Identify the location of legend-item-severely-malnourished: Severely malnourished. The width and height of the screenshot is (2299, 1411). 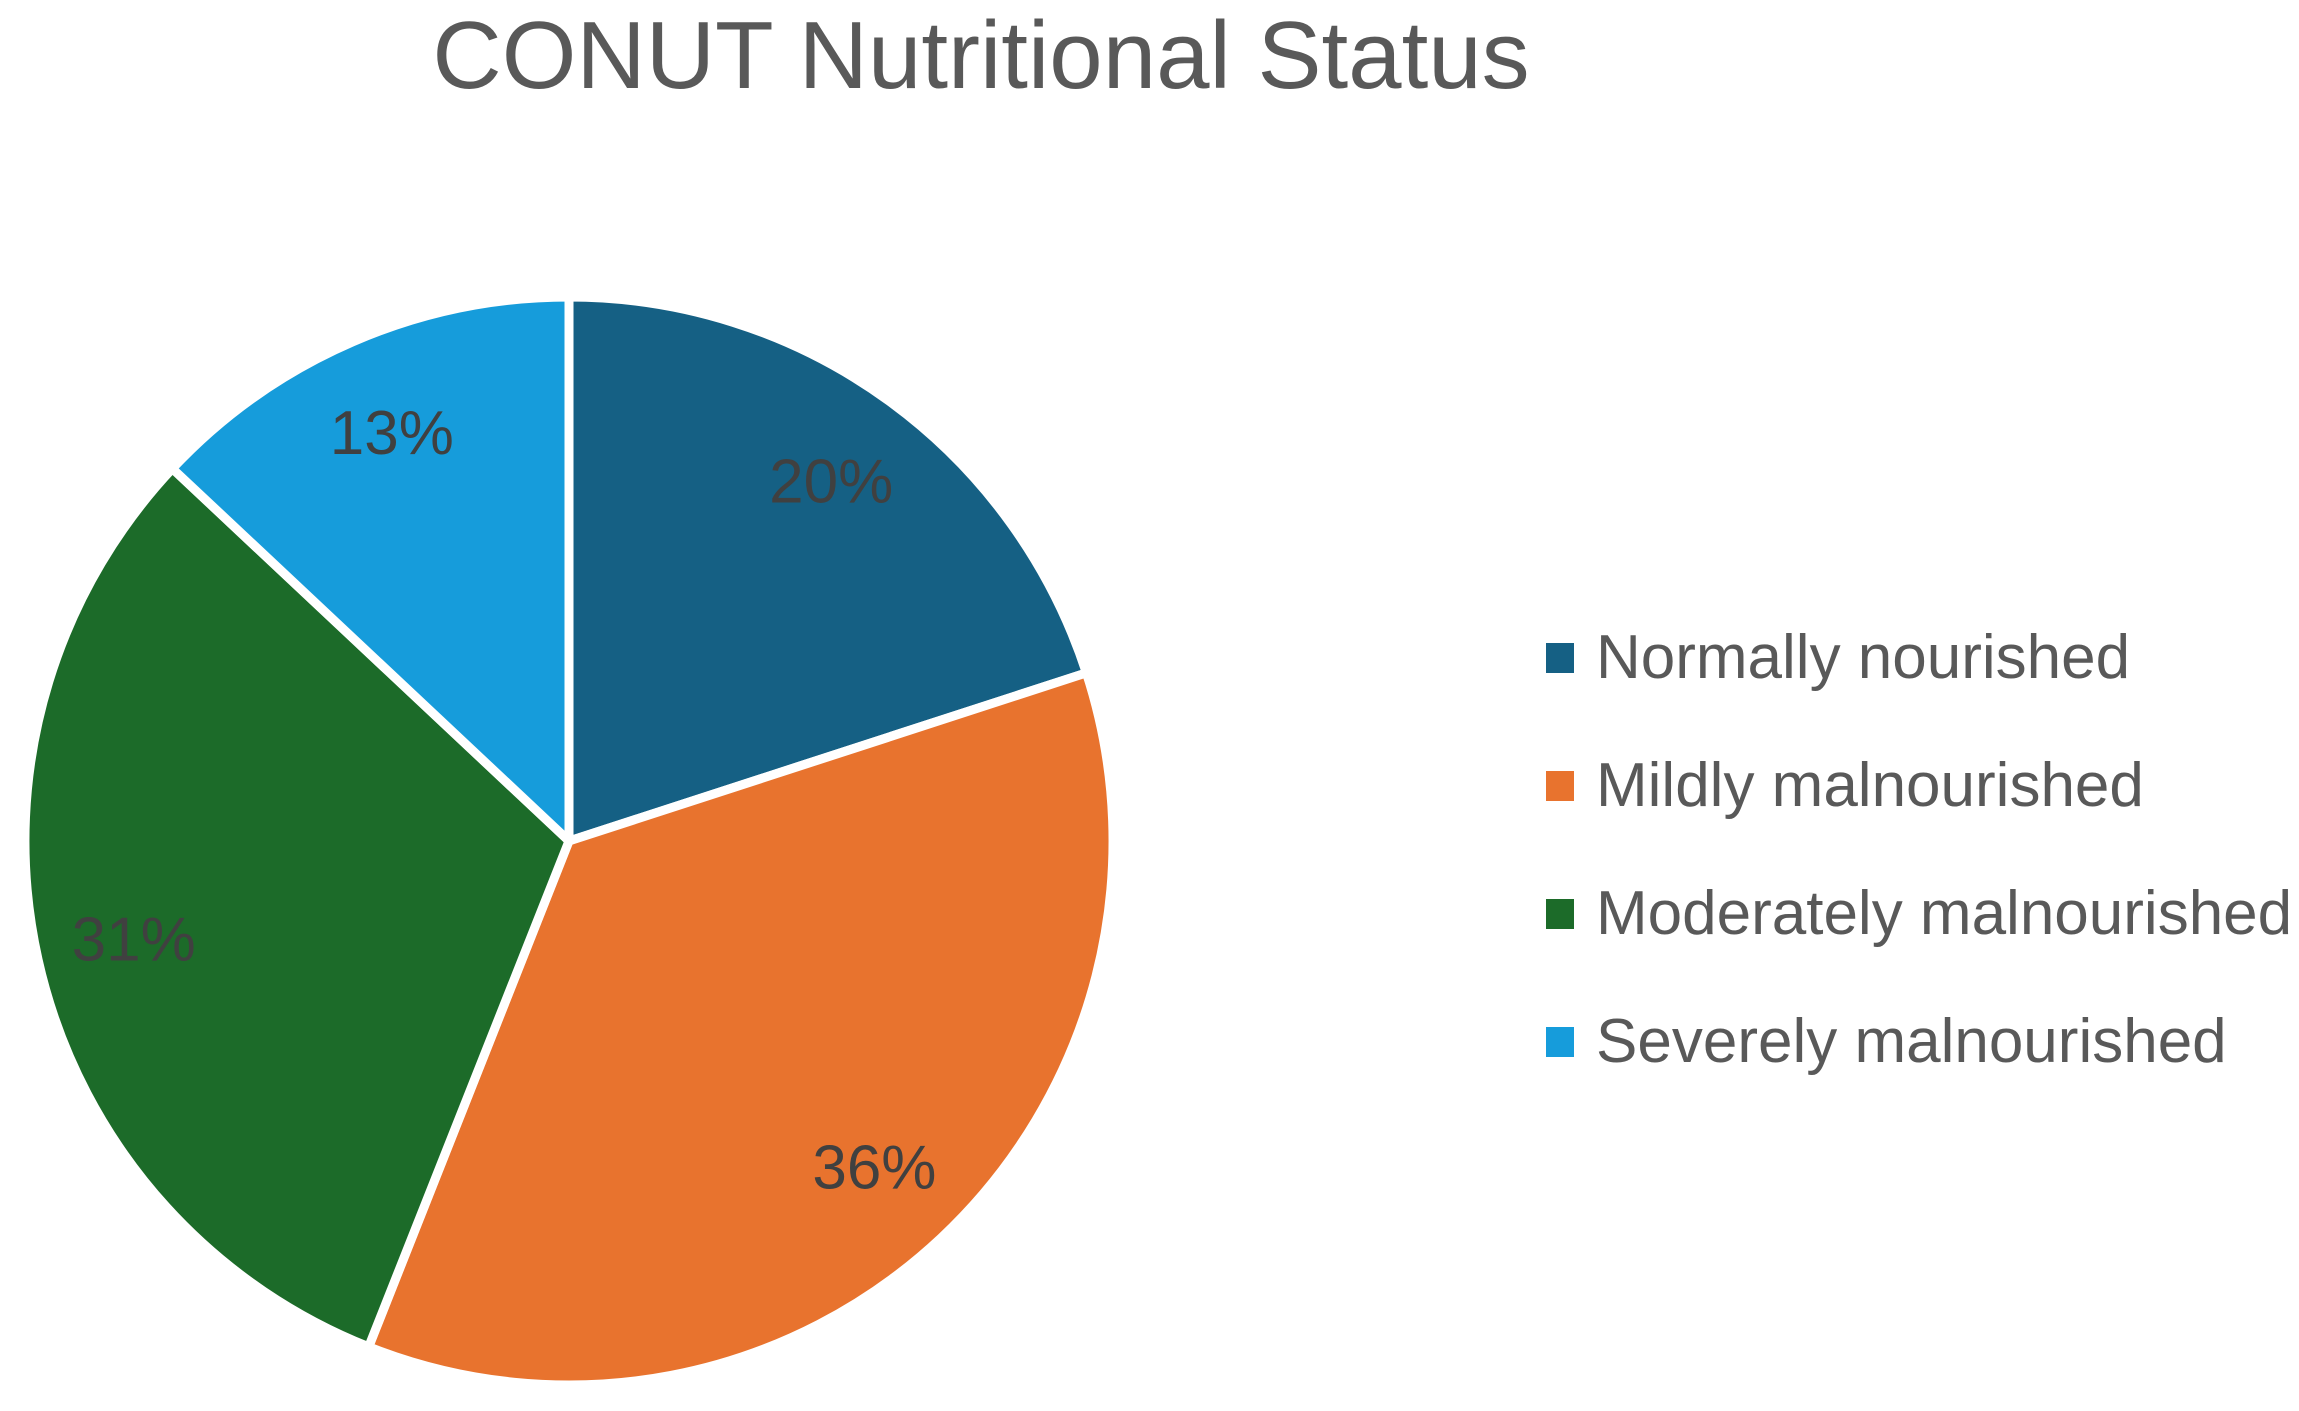
(1919, 1041).